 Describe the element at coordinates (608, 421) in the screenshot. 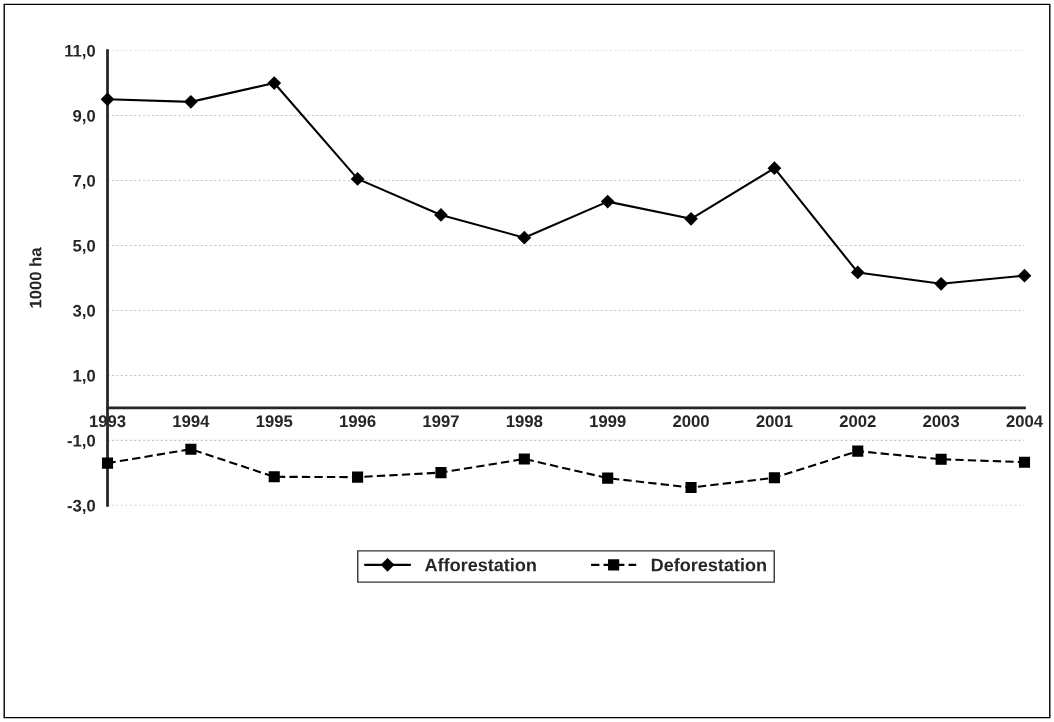

I see `x-tick-label: 1999` at that location.